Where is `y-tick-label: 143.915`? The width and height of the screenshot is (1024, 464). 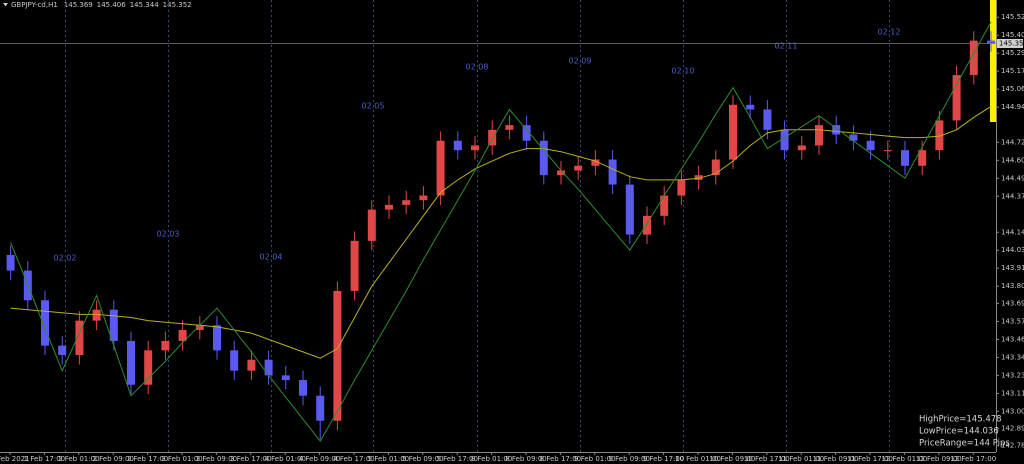 y-tick-label: 143.915 is located at coordinates (1012, 268).